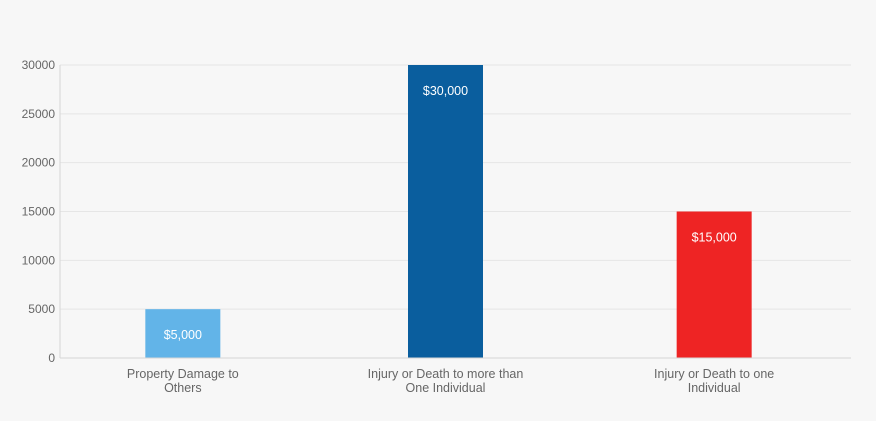 This screenshot has height=421, width=876. Describe the element at coordinates (39, 114) in the screenshot. I see `y-tick-label: 25000` at that location.